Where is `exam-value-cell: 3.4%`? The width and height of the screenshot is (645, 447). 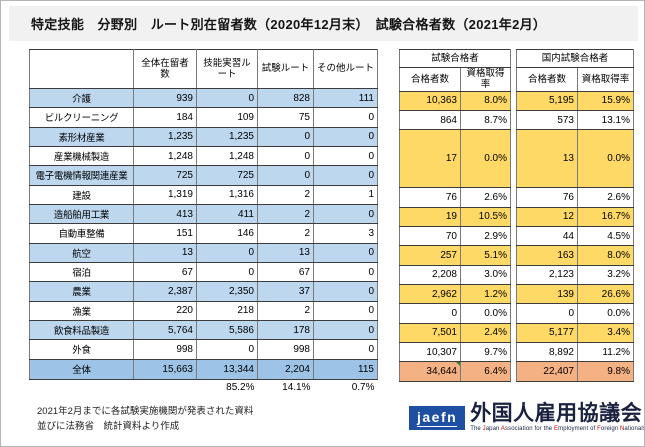 exam-value-cell: 3.4% is located at coordinates (605, 333).